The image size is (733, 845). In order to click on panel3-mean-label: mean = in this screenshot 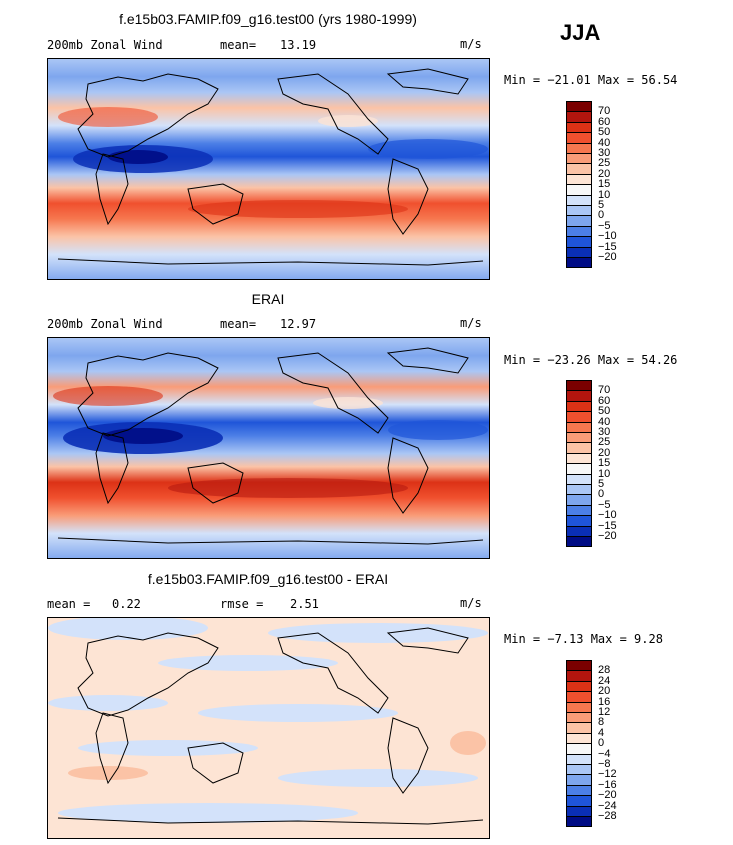, I will do `click(69, 604)`.